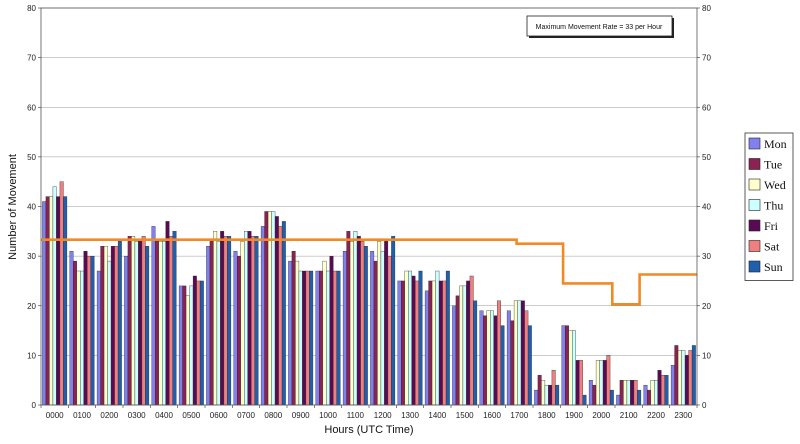  What do you see at coordinates (577, 383) in the screenshot?
I see `bar-fri-1900` at bounding box center [577, 383].